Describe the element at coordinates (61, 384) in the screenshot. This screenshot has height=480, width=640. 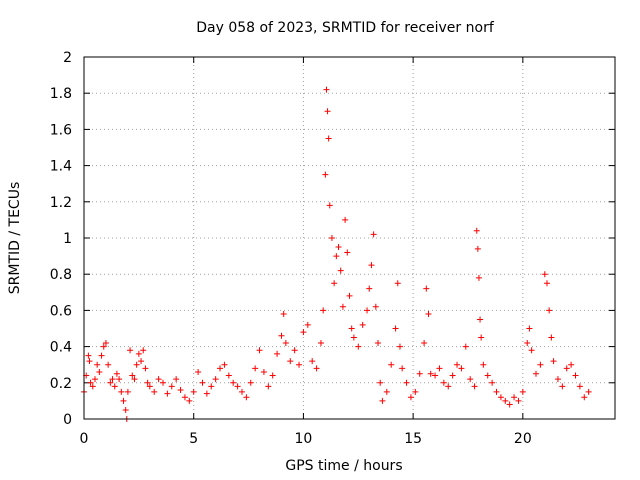
I see `y-tick-label: 0.2` at that location.